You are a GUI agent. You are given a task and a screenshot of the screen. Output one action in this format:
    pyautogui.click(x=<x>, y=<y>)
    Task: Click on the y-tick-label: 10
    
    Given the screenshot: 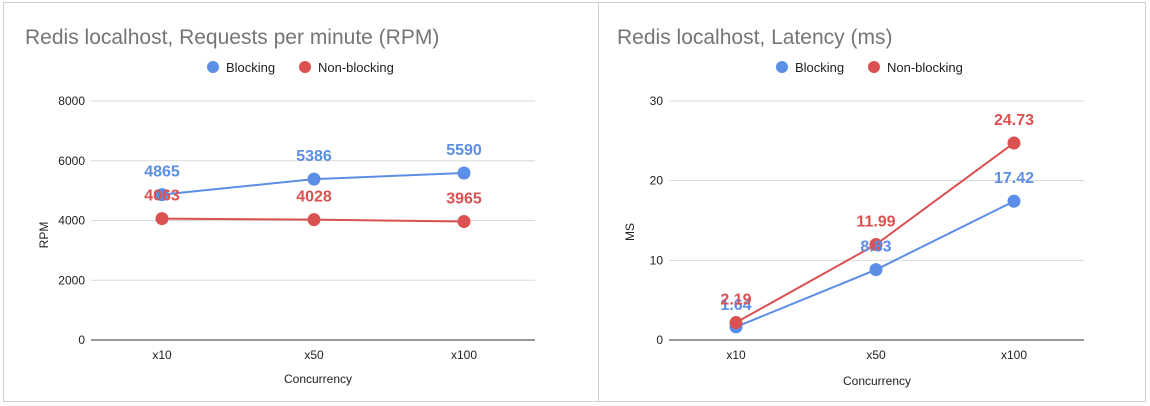 What is the action you would take?
    pyautogui.click(x=657, y=260)
    